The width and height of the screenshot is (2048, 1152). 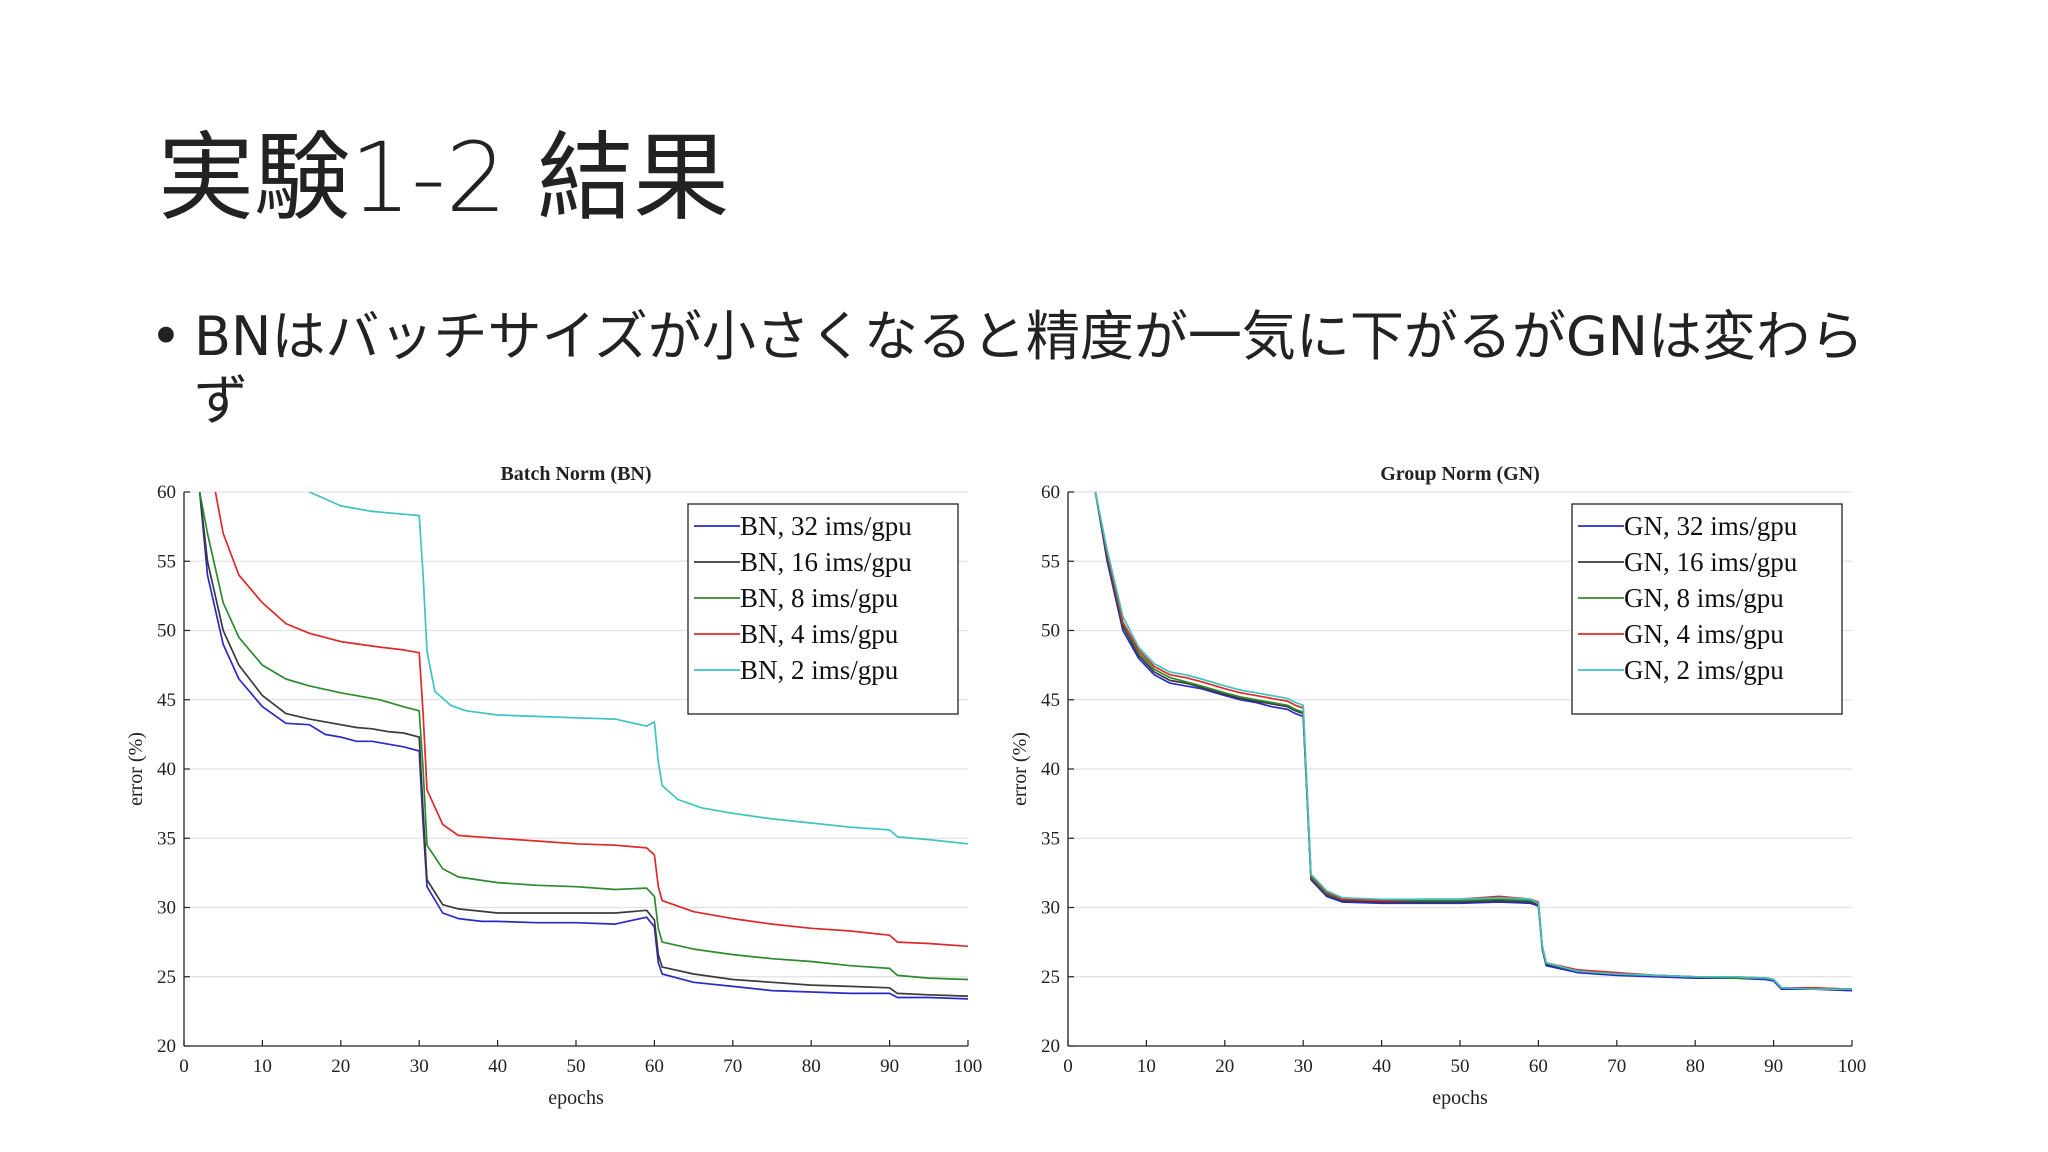 What do you see at coordinates (1460, 1066) in the screenshot?
I see `gn-xtick-label-50: 50` at bounding box center [1460, 1066].